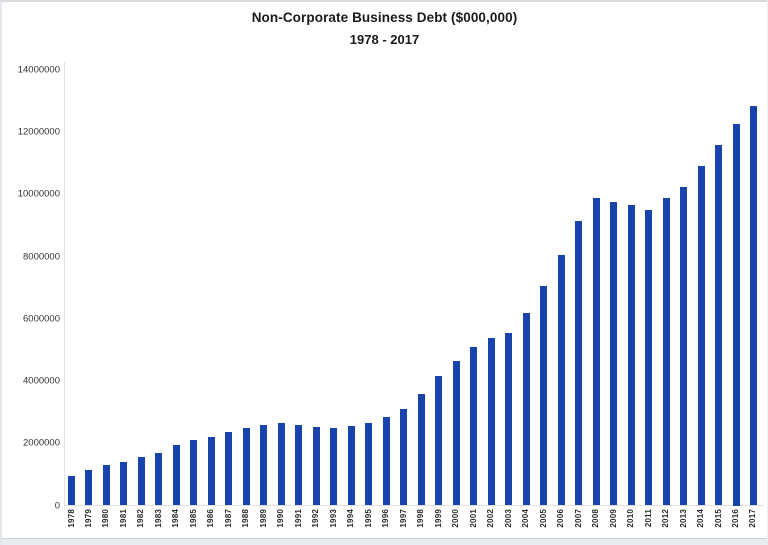  I want to click on y-tick-label: 4000000, so click(41, 381).